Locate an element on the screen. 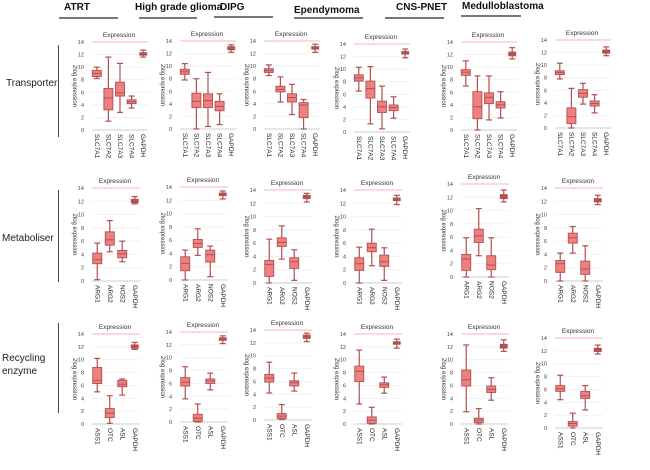 The width and height of the screenshot is (650, 470). box-arg1 is located at coordinates (185, 265).